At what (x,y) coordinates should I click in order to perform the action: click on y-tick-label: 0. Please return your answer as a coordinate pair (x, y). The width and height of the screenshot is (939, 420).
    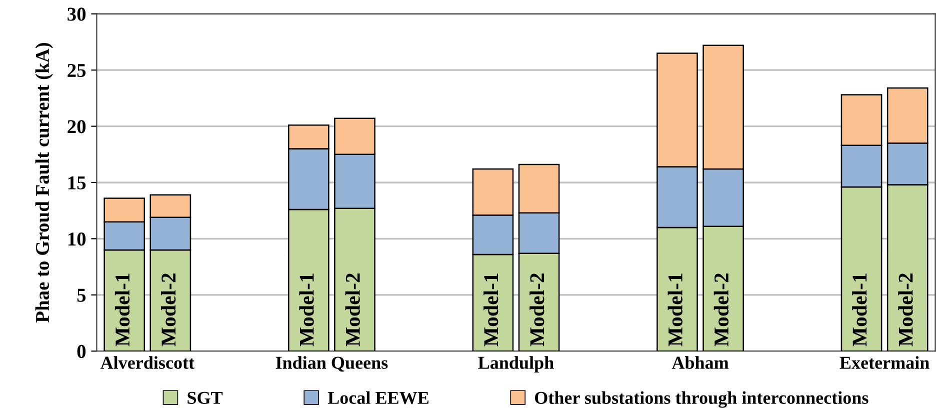
    Looking at the image, I should click on (81, 351).